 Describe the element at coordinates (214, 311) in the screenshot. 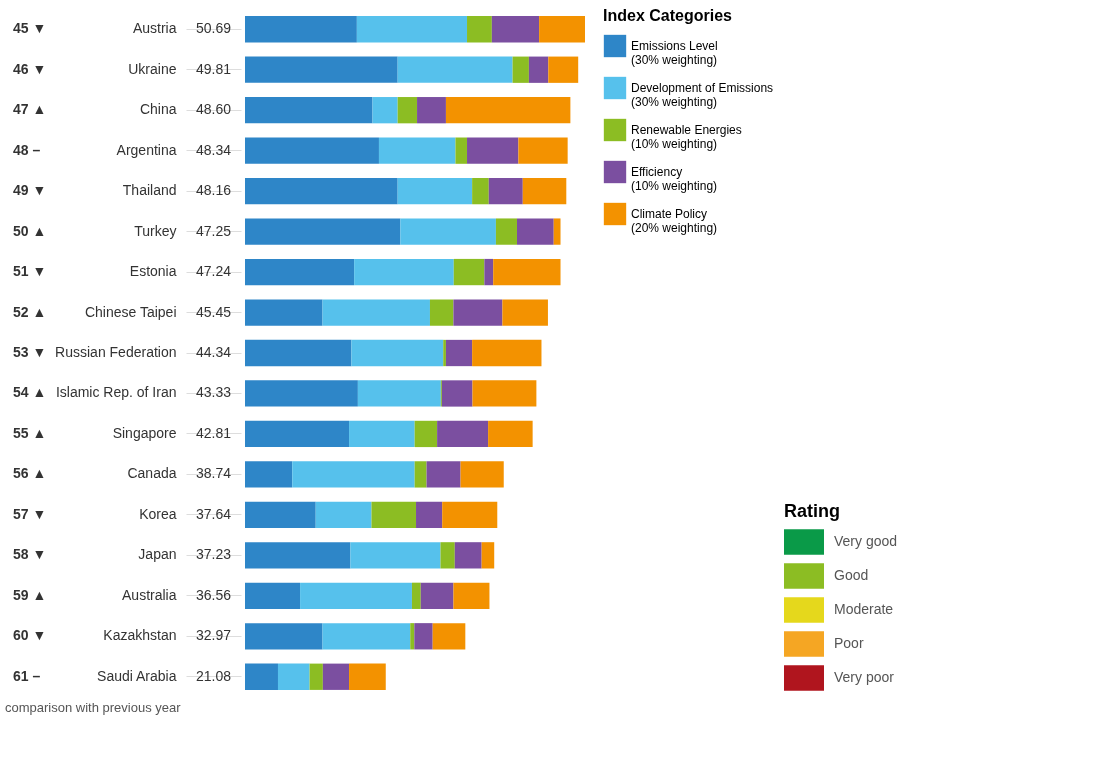

I see `text: 45.45` at that location.